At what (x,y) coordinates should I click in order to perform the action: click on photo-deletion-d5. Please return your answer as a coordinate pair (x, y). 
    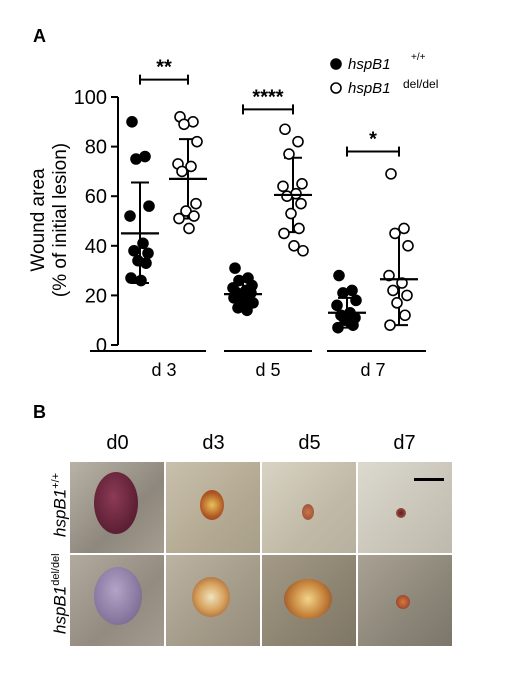
    Looking at the image, I should click on (309, 600).